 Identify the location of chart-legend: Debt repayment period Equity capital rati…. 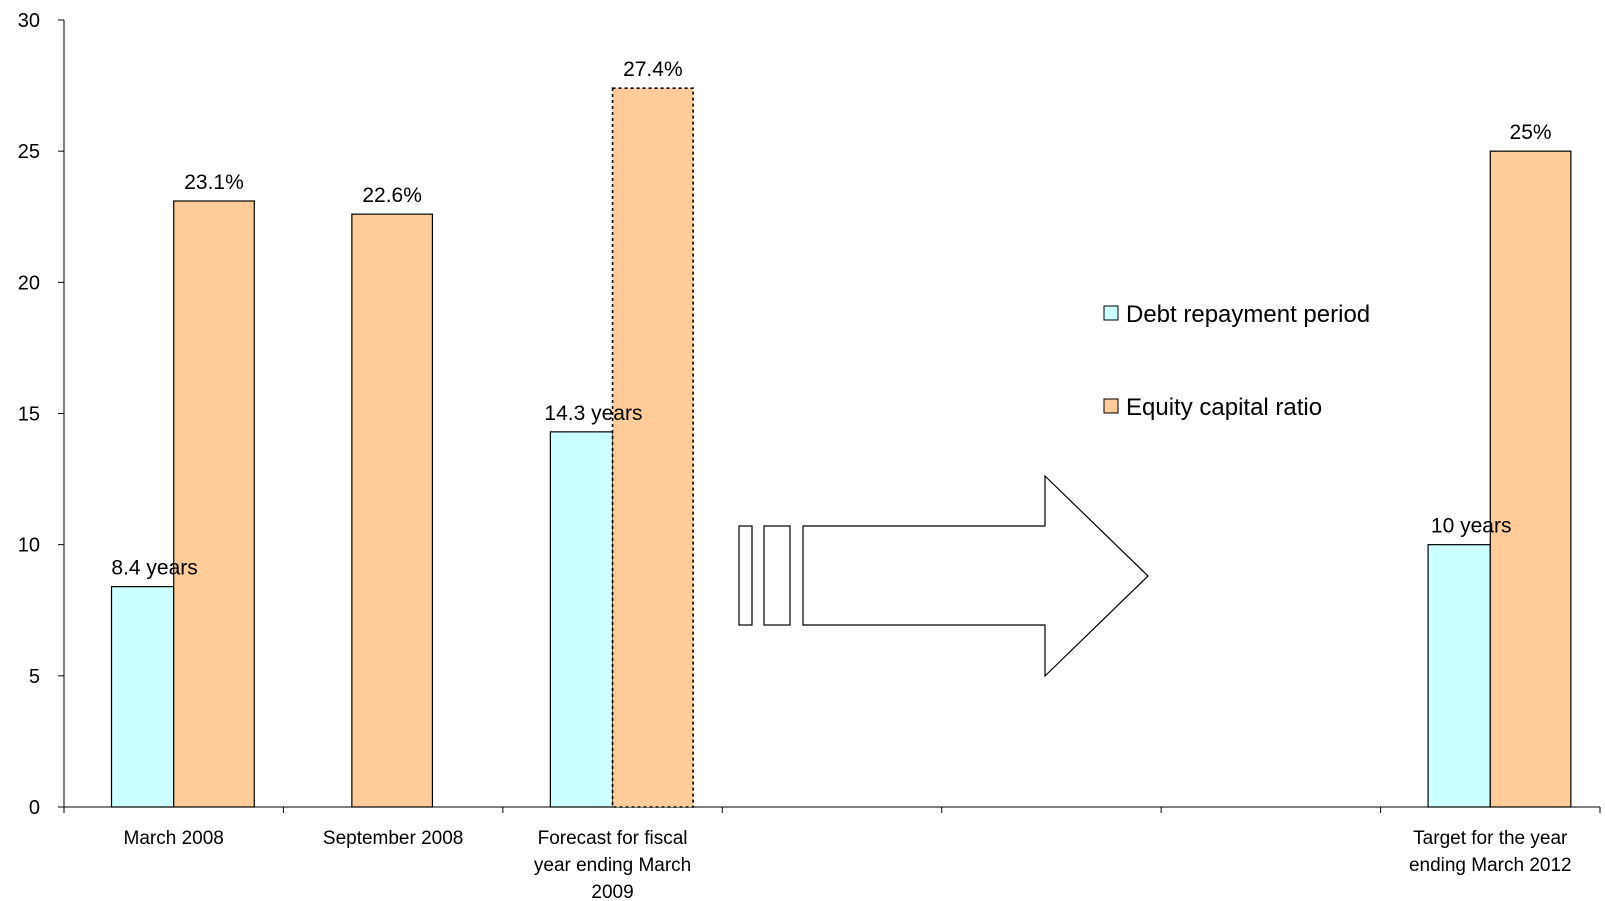
(1236, 361).